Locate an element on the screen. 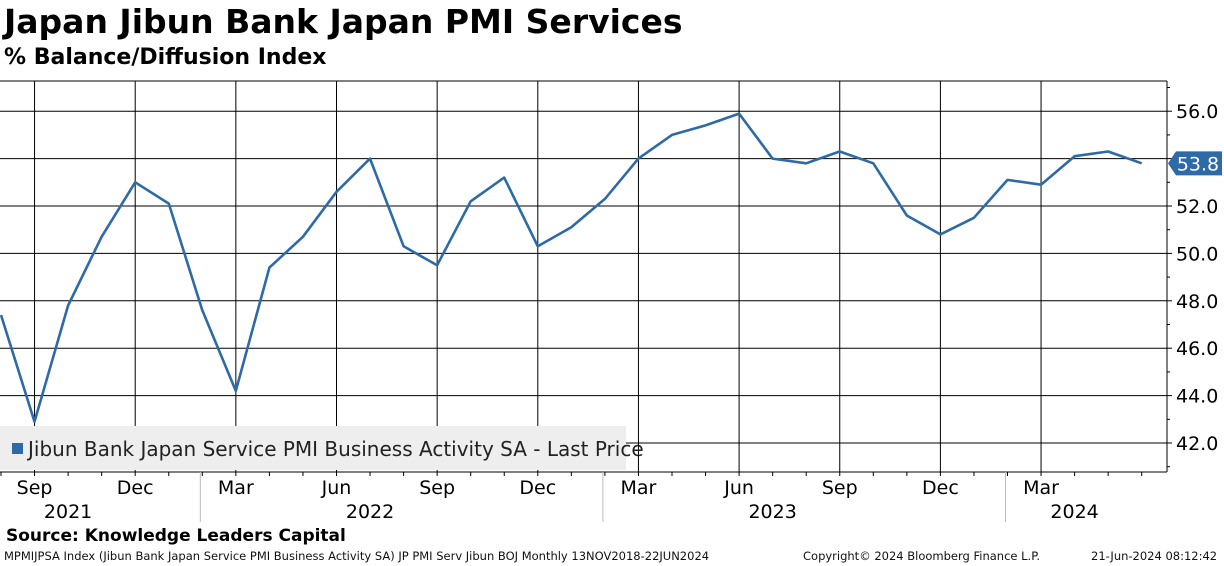 The image size is (1224, 566). x-year-label: 2021 is located at coordinates (68, 512).